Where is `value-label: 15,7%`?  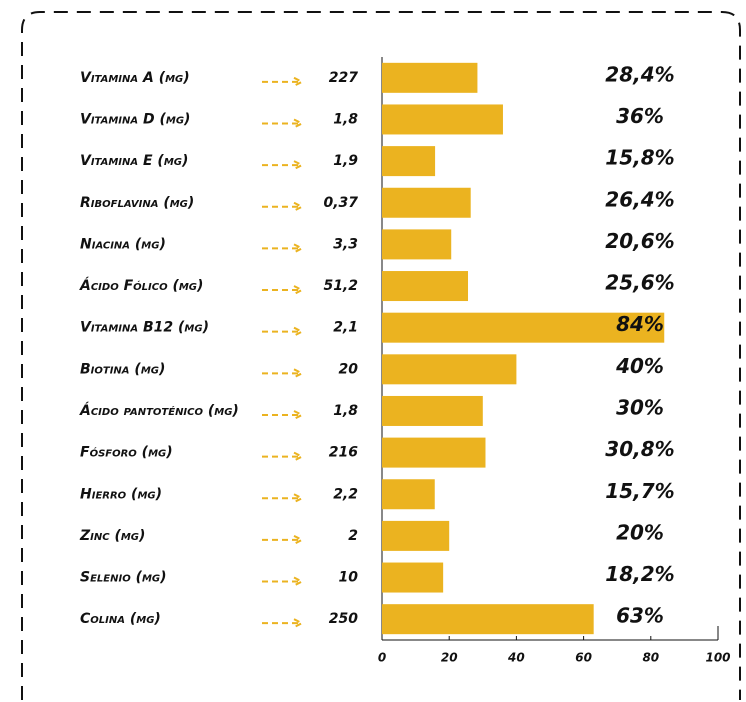 value-label: 15,7% is located at coordinates (639, 491).